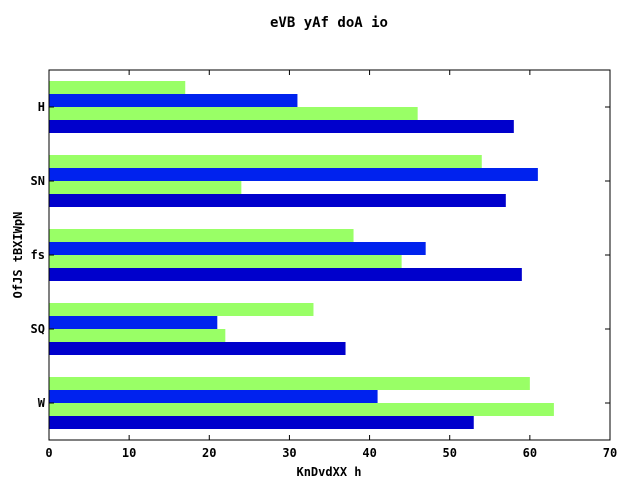  Describe the element at coordinates (173, 100) in the screenshot. I see `bar-H-s3` at that location.